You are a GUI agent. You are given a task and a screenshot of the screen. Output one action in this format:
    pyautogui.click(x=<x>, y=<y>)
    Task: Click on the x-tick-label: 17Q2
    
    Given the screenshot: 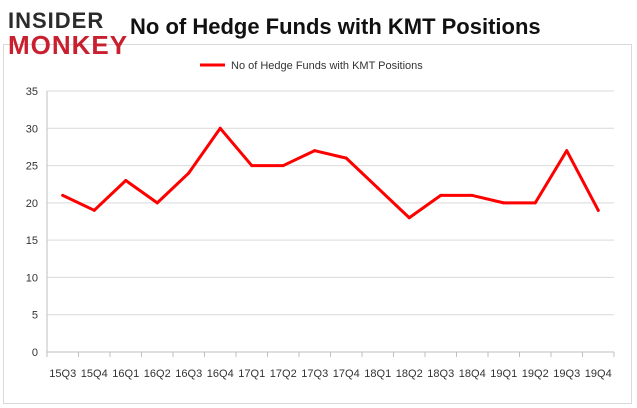 What is the action you would take?
    pyautogui.click(x=283, y=374)
    